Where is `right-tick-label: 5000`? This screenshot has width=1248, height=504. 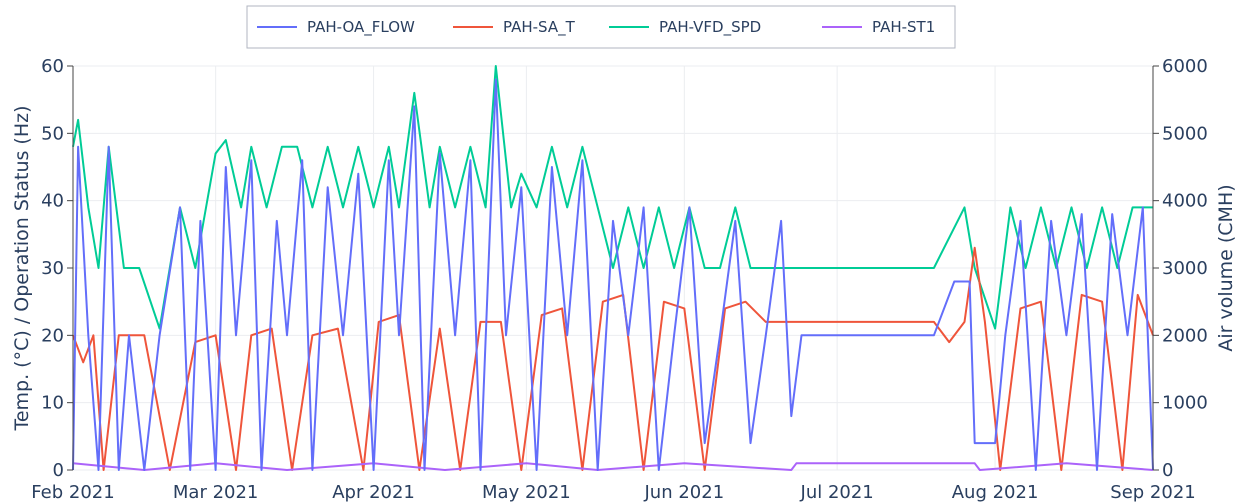
right-tick-label: 5000 is located at coordinates (1185, 133).